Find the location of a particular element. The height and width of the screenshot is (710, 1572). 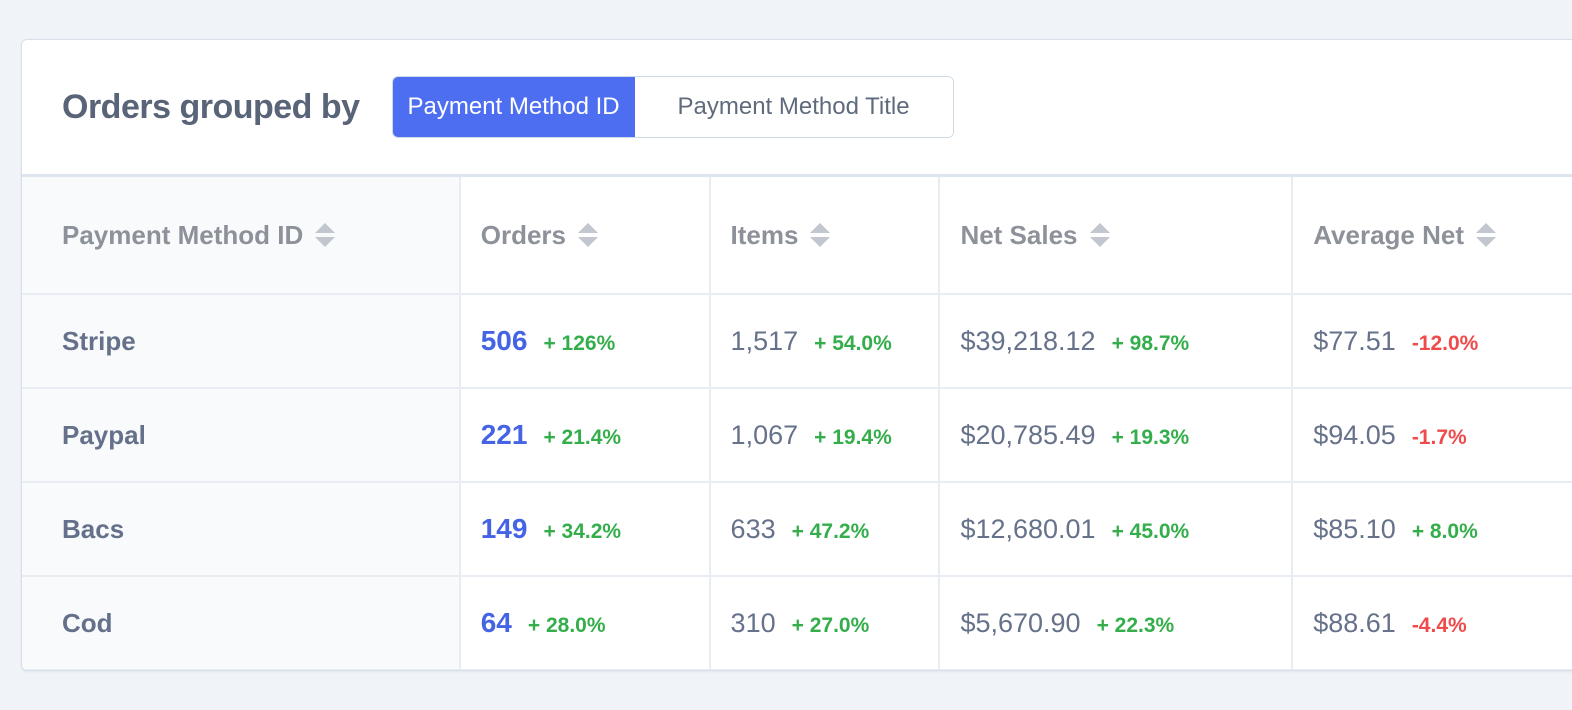

card-title: Orders grouped by is located at coordinates (211, 106).